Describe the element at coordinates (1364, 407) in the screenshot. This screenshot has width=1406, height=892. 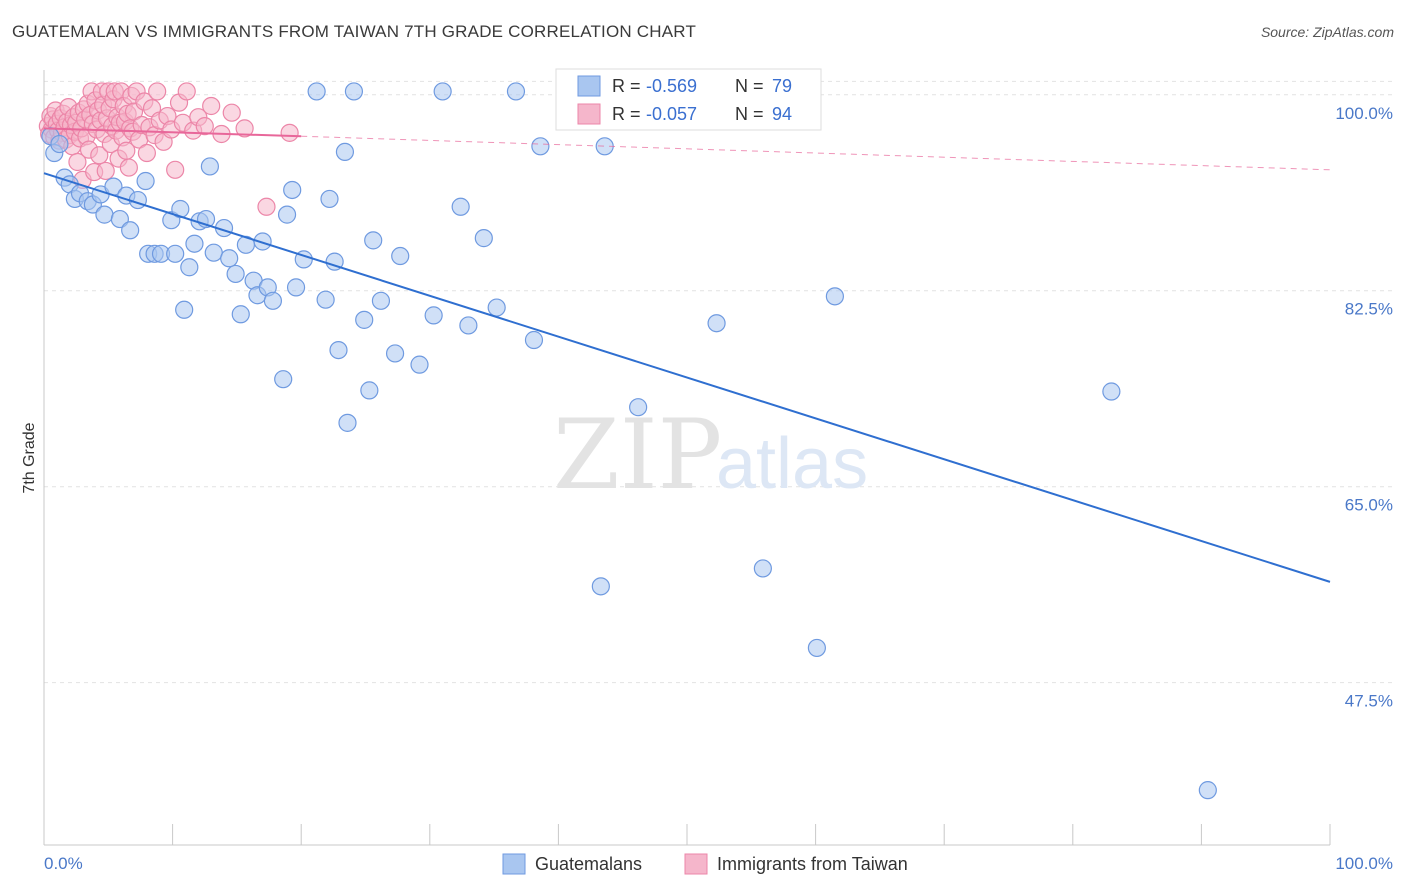
I see `y-tick-labels: 47.5% 65.0% 82.5% 100.0%` at that location.